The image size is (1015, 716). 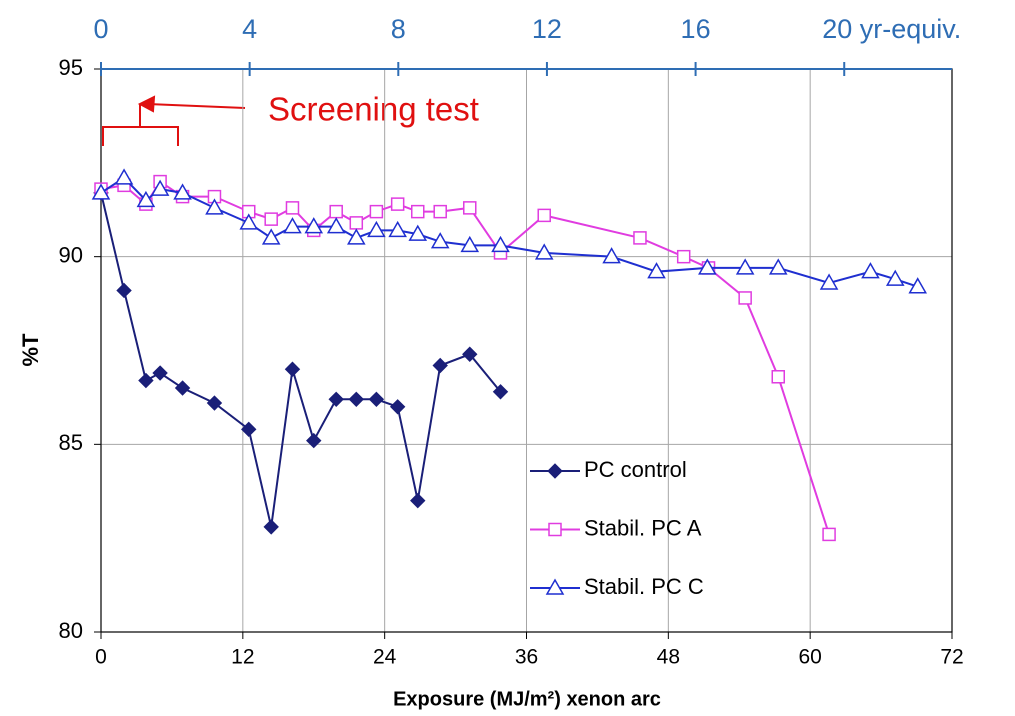 What do you see at coordinates (71, 442) in the screenshot?
I see `y-tick-label: 85` at bounding box center [71, 442].